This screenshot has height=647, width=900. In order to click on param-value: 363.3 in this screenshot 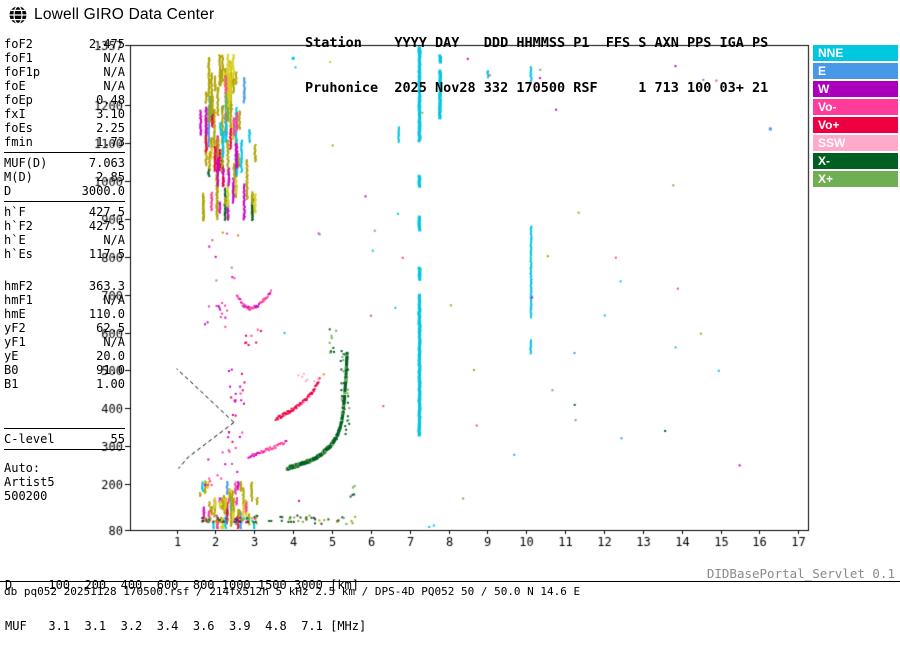, I will do `click(106, 286)`.